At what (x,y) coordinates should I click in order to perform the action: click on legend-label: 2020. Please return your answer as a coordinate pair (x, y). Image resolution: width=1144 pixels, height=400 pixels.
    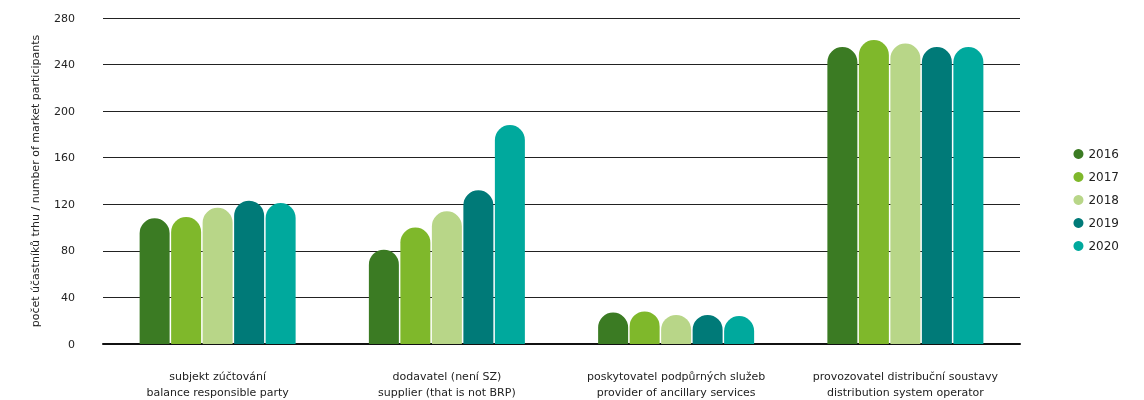
    Looking at the image, I should click on (1104, 246).